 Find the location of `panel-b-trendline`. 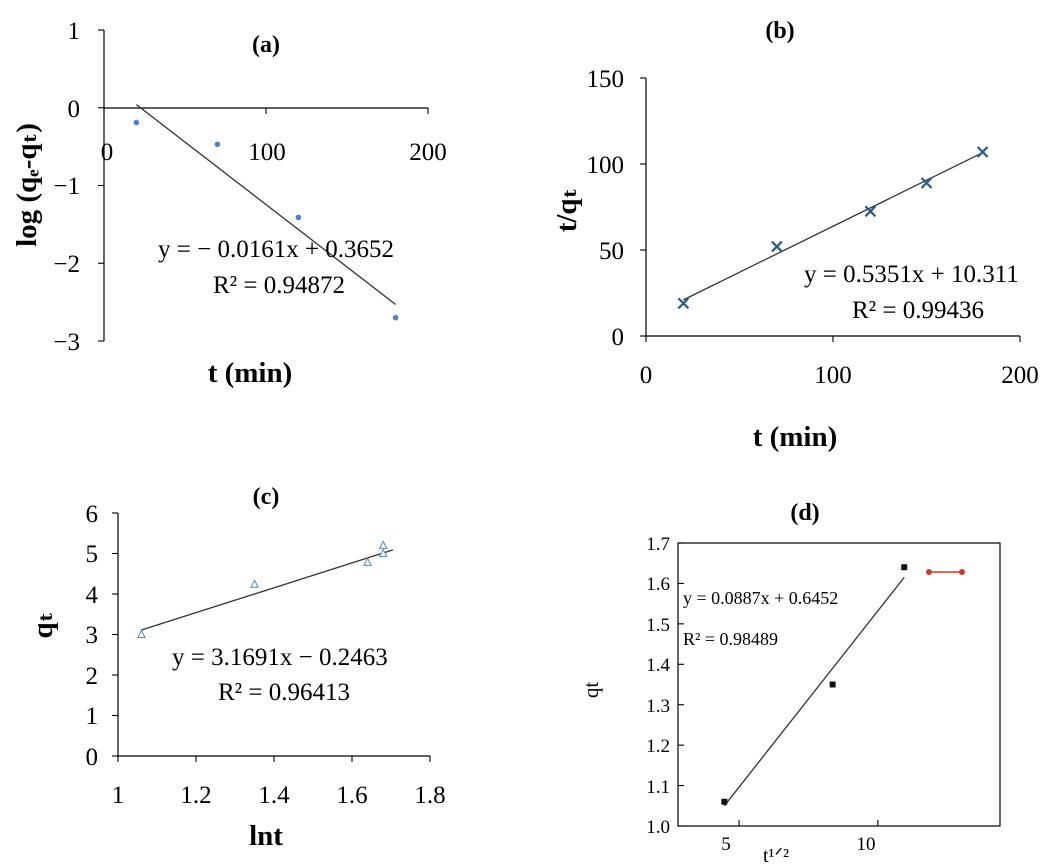

panel-b-trendline is located at coordinates (833, 226).